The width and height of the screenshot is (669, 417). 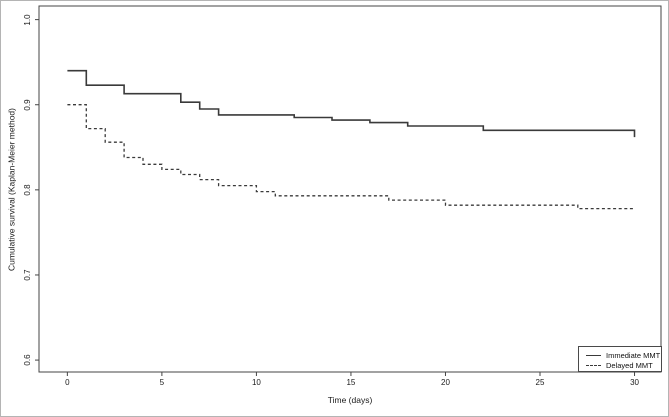 What do you see at coordinates (27, 360) in the screenshot?
I see `y-tick-label-0.6: 0.6` at bounding box center [27, 360].